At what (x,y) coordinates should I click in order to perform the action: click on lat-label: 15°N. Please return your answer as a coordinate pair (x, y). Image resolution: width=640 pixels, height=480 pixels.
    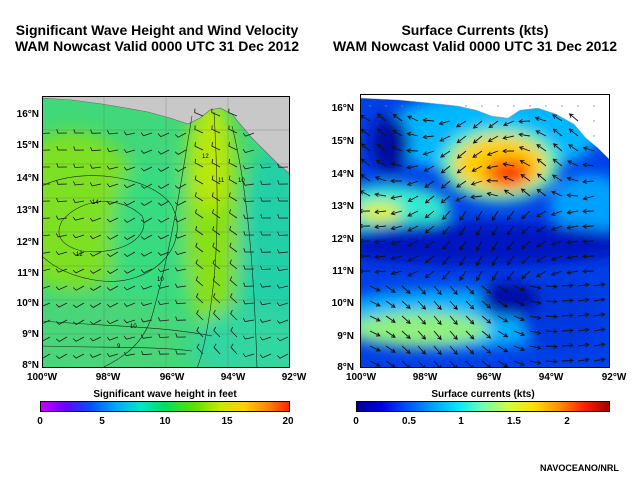
    Looking at the image, I should click on (342, 141).